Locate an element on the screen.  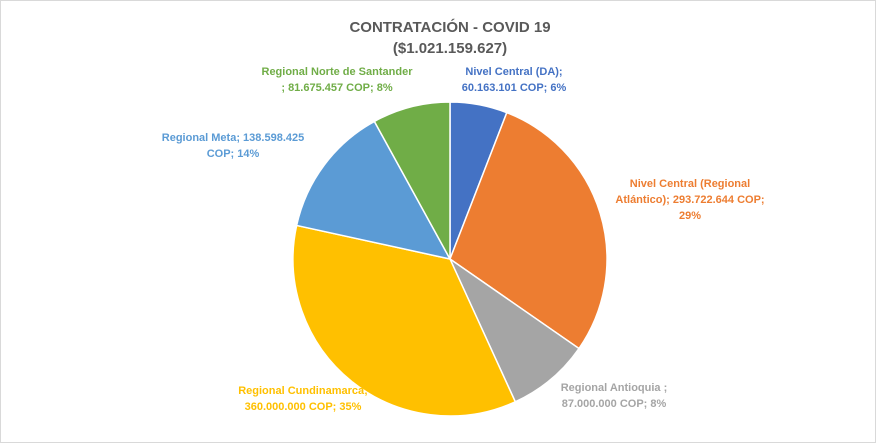
data-label-line: Atlántico); 293.722.644 COP; is located at coordinates (689, 200).